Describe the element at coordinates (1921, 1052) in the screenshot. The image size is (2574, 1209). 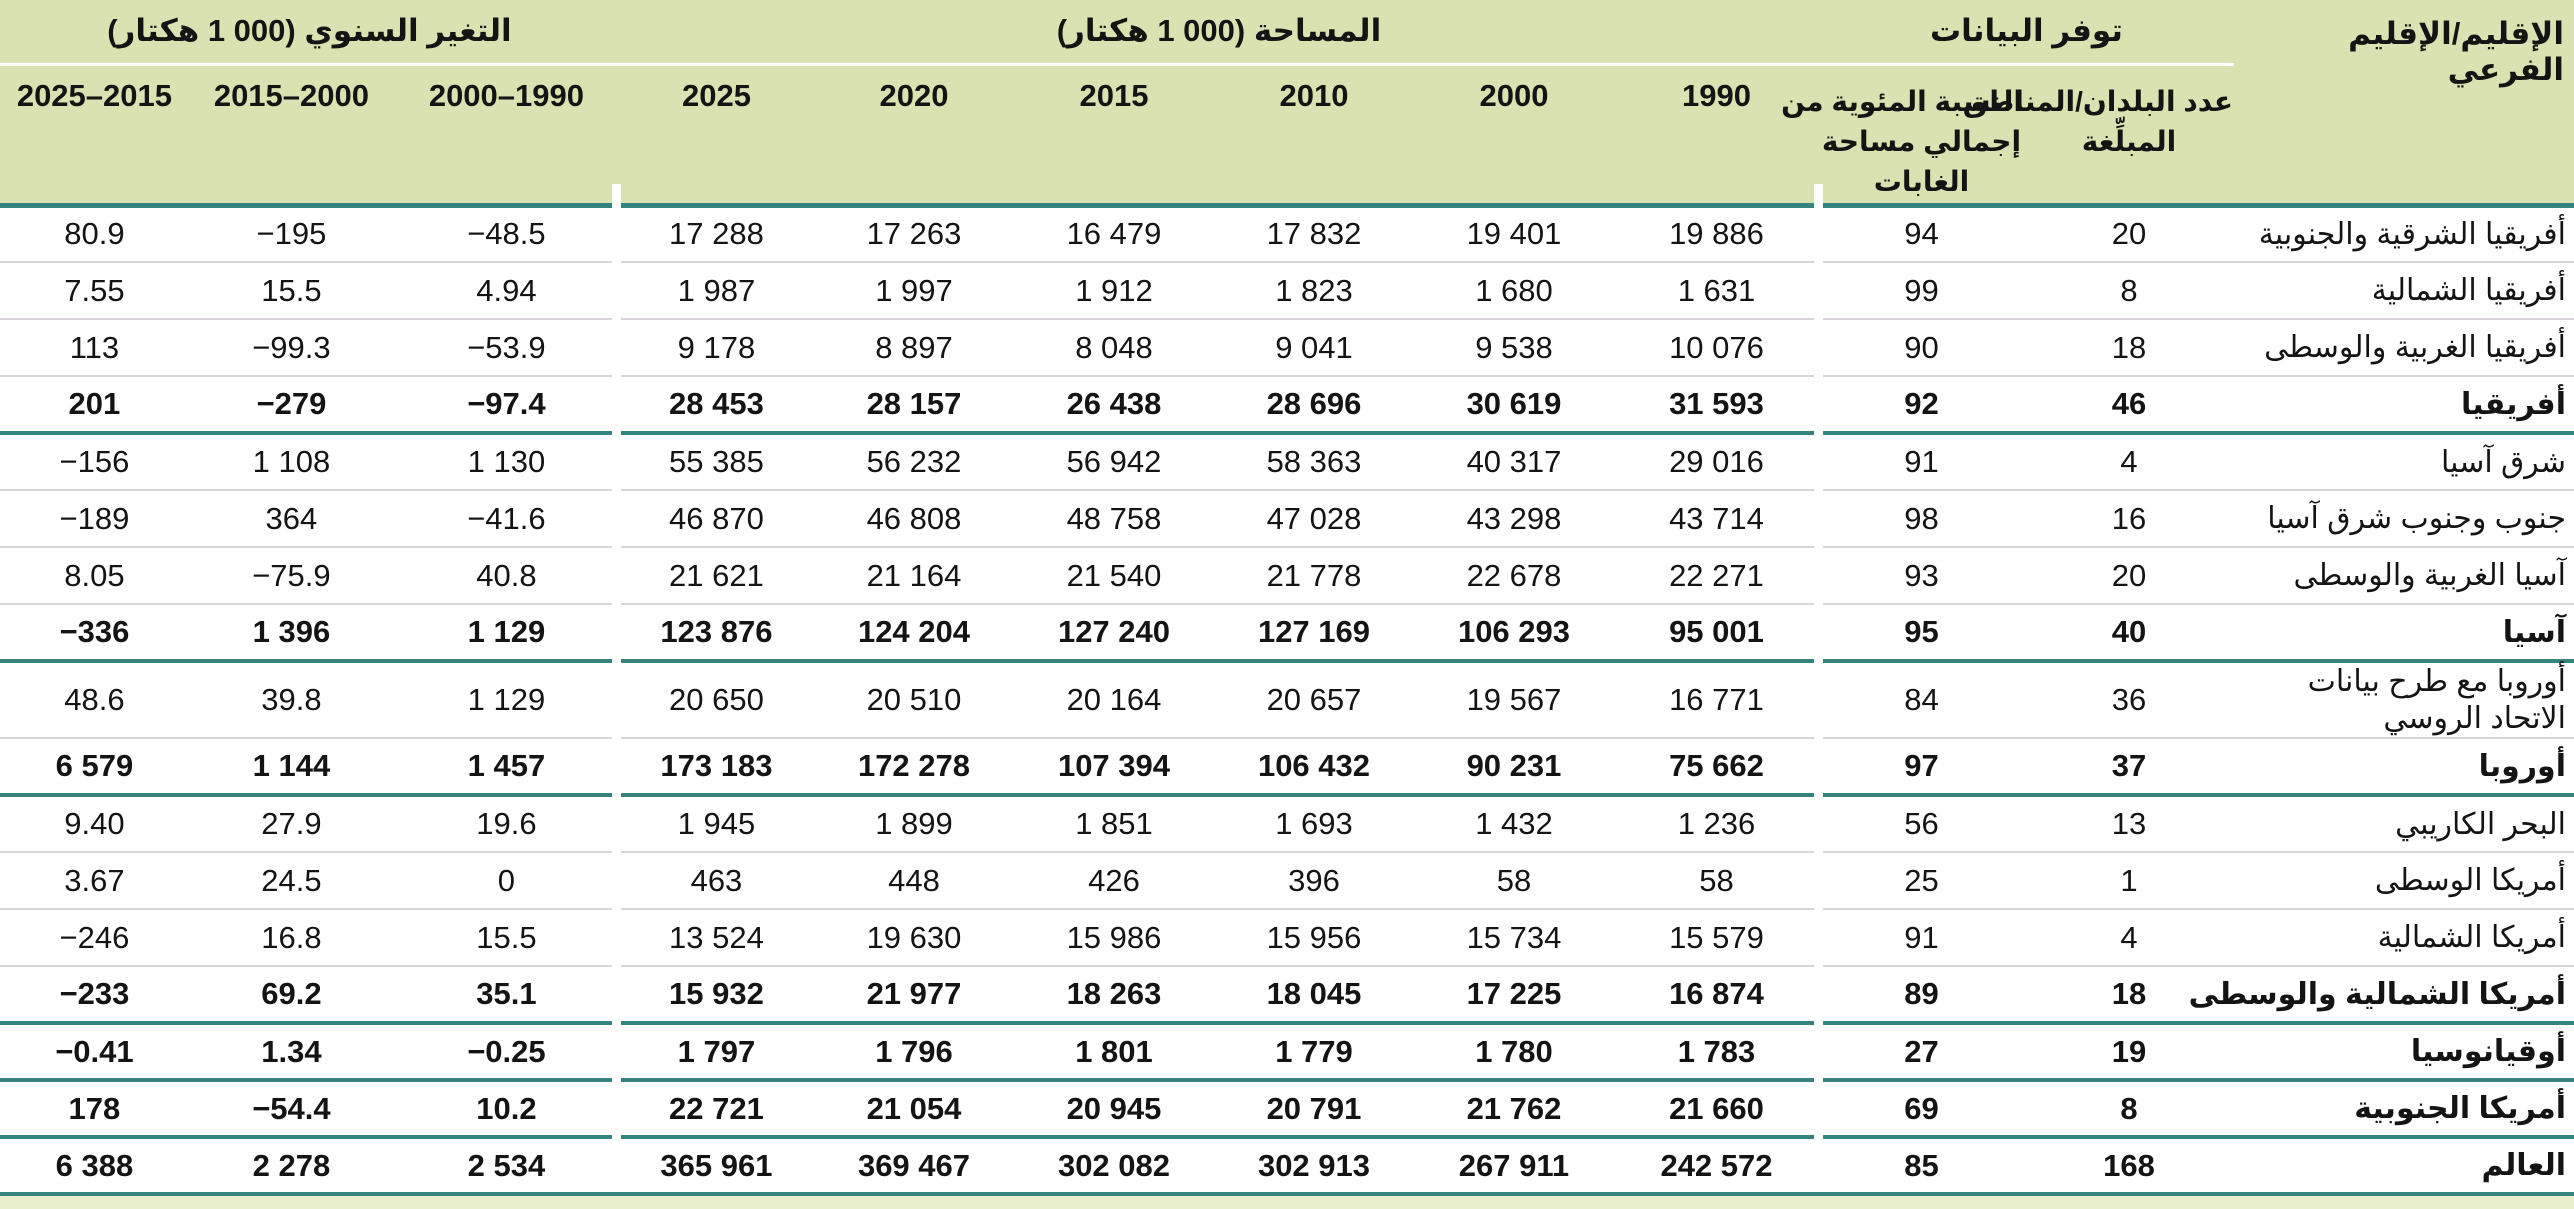
I see `value-cell: 27` at that location.